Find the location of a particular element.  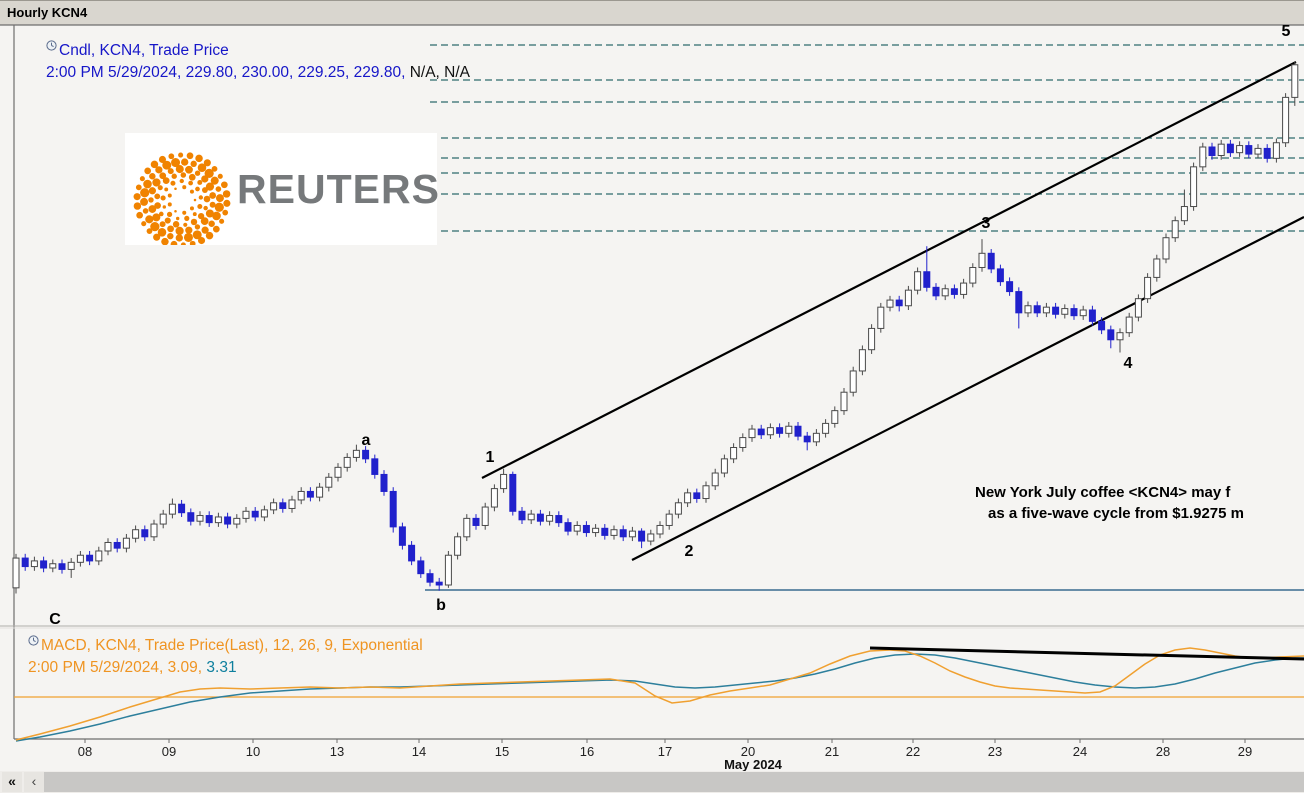

x-axis-label: 22 is located at coordinates (913, 751).